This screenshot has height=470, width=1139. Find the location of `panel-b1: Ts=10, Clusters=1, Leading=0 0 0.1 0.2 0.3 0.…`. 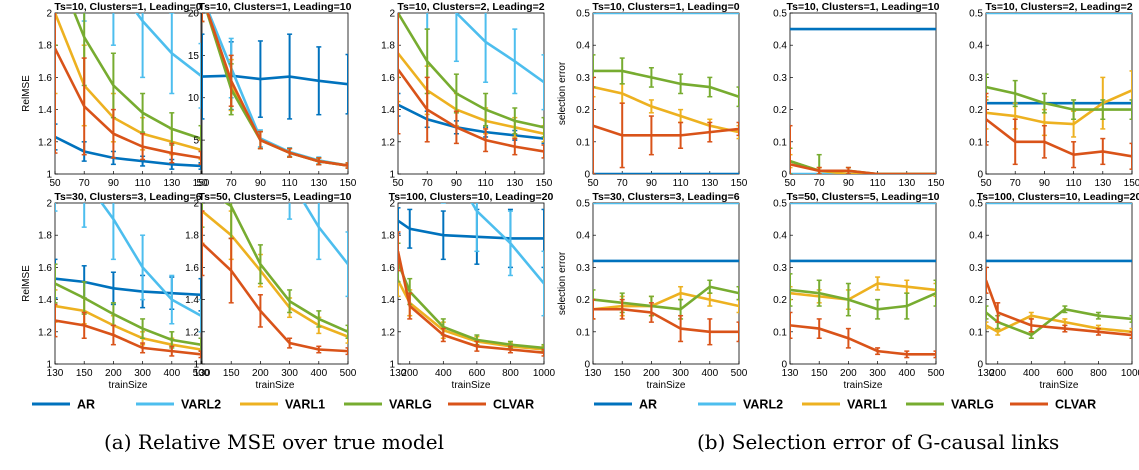

panel-b1: Ts=10, Clusters=1, Leading=0 0 0.1 0.2 0.3 0.… is located at coordinates (652, 95).